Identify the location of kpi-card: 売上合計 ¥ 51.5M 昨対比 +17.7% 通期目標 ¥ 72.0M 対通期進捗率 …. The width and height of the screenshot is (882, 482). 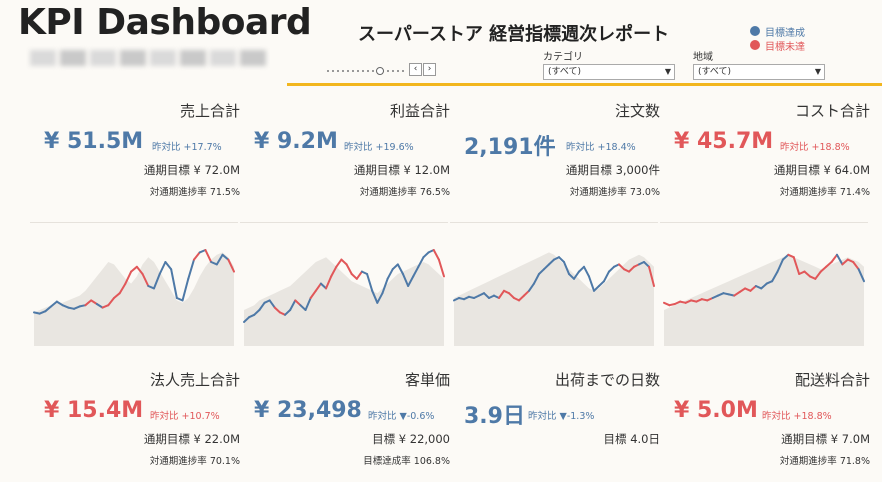
(135, 149).